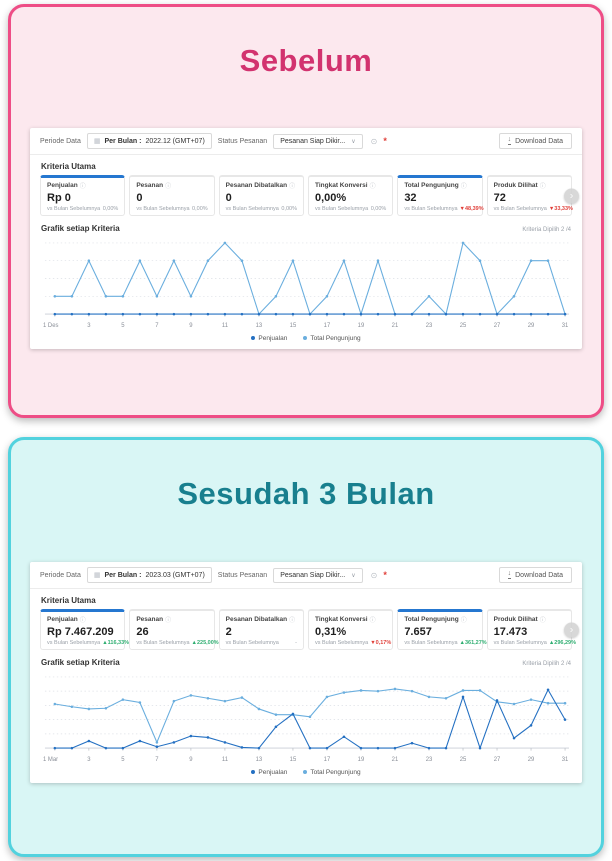 The image size is (612, 861). What do you see at coordinates (60, 575) in the screenshot?
I see `periode-data-label: Periode Data` at bounding box center [60, 575].